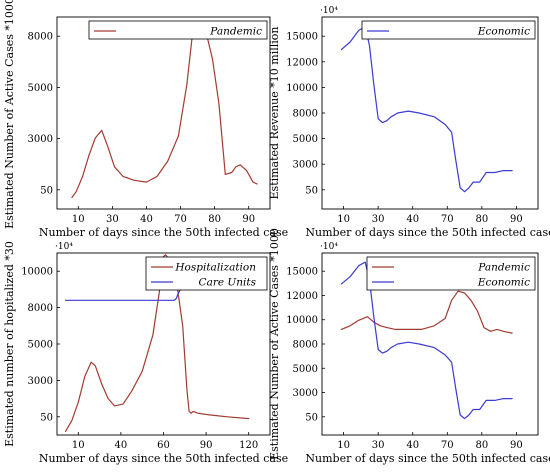  What do you see at coordinates (248, 445) in the screenshot?
I see `x-tick-label: 120` at bounding box center [248, 445].